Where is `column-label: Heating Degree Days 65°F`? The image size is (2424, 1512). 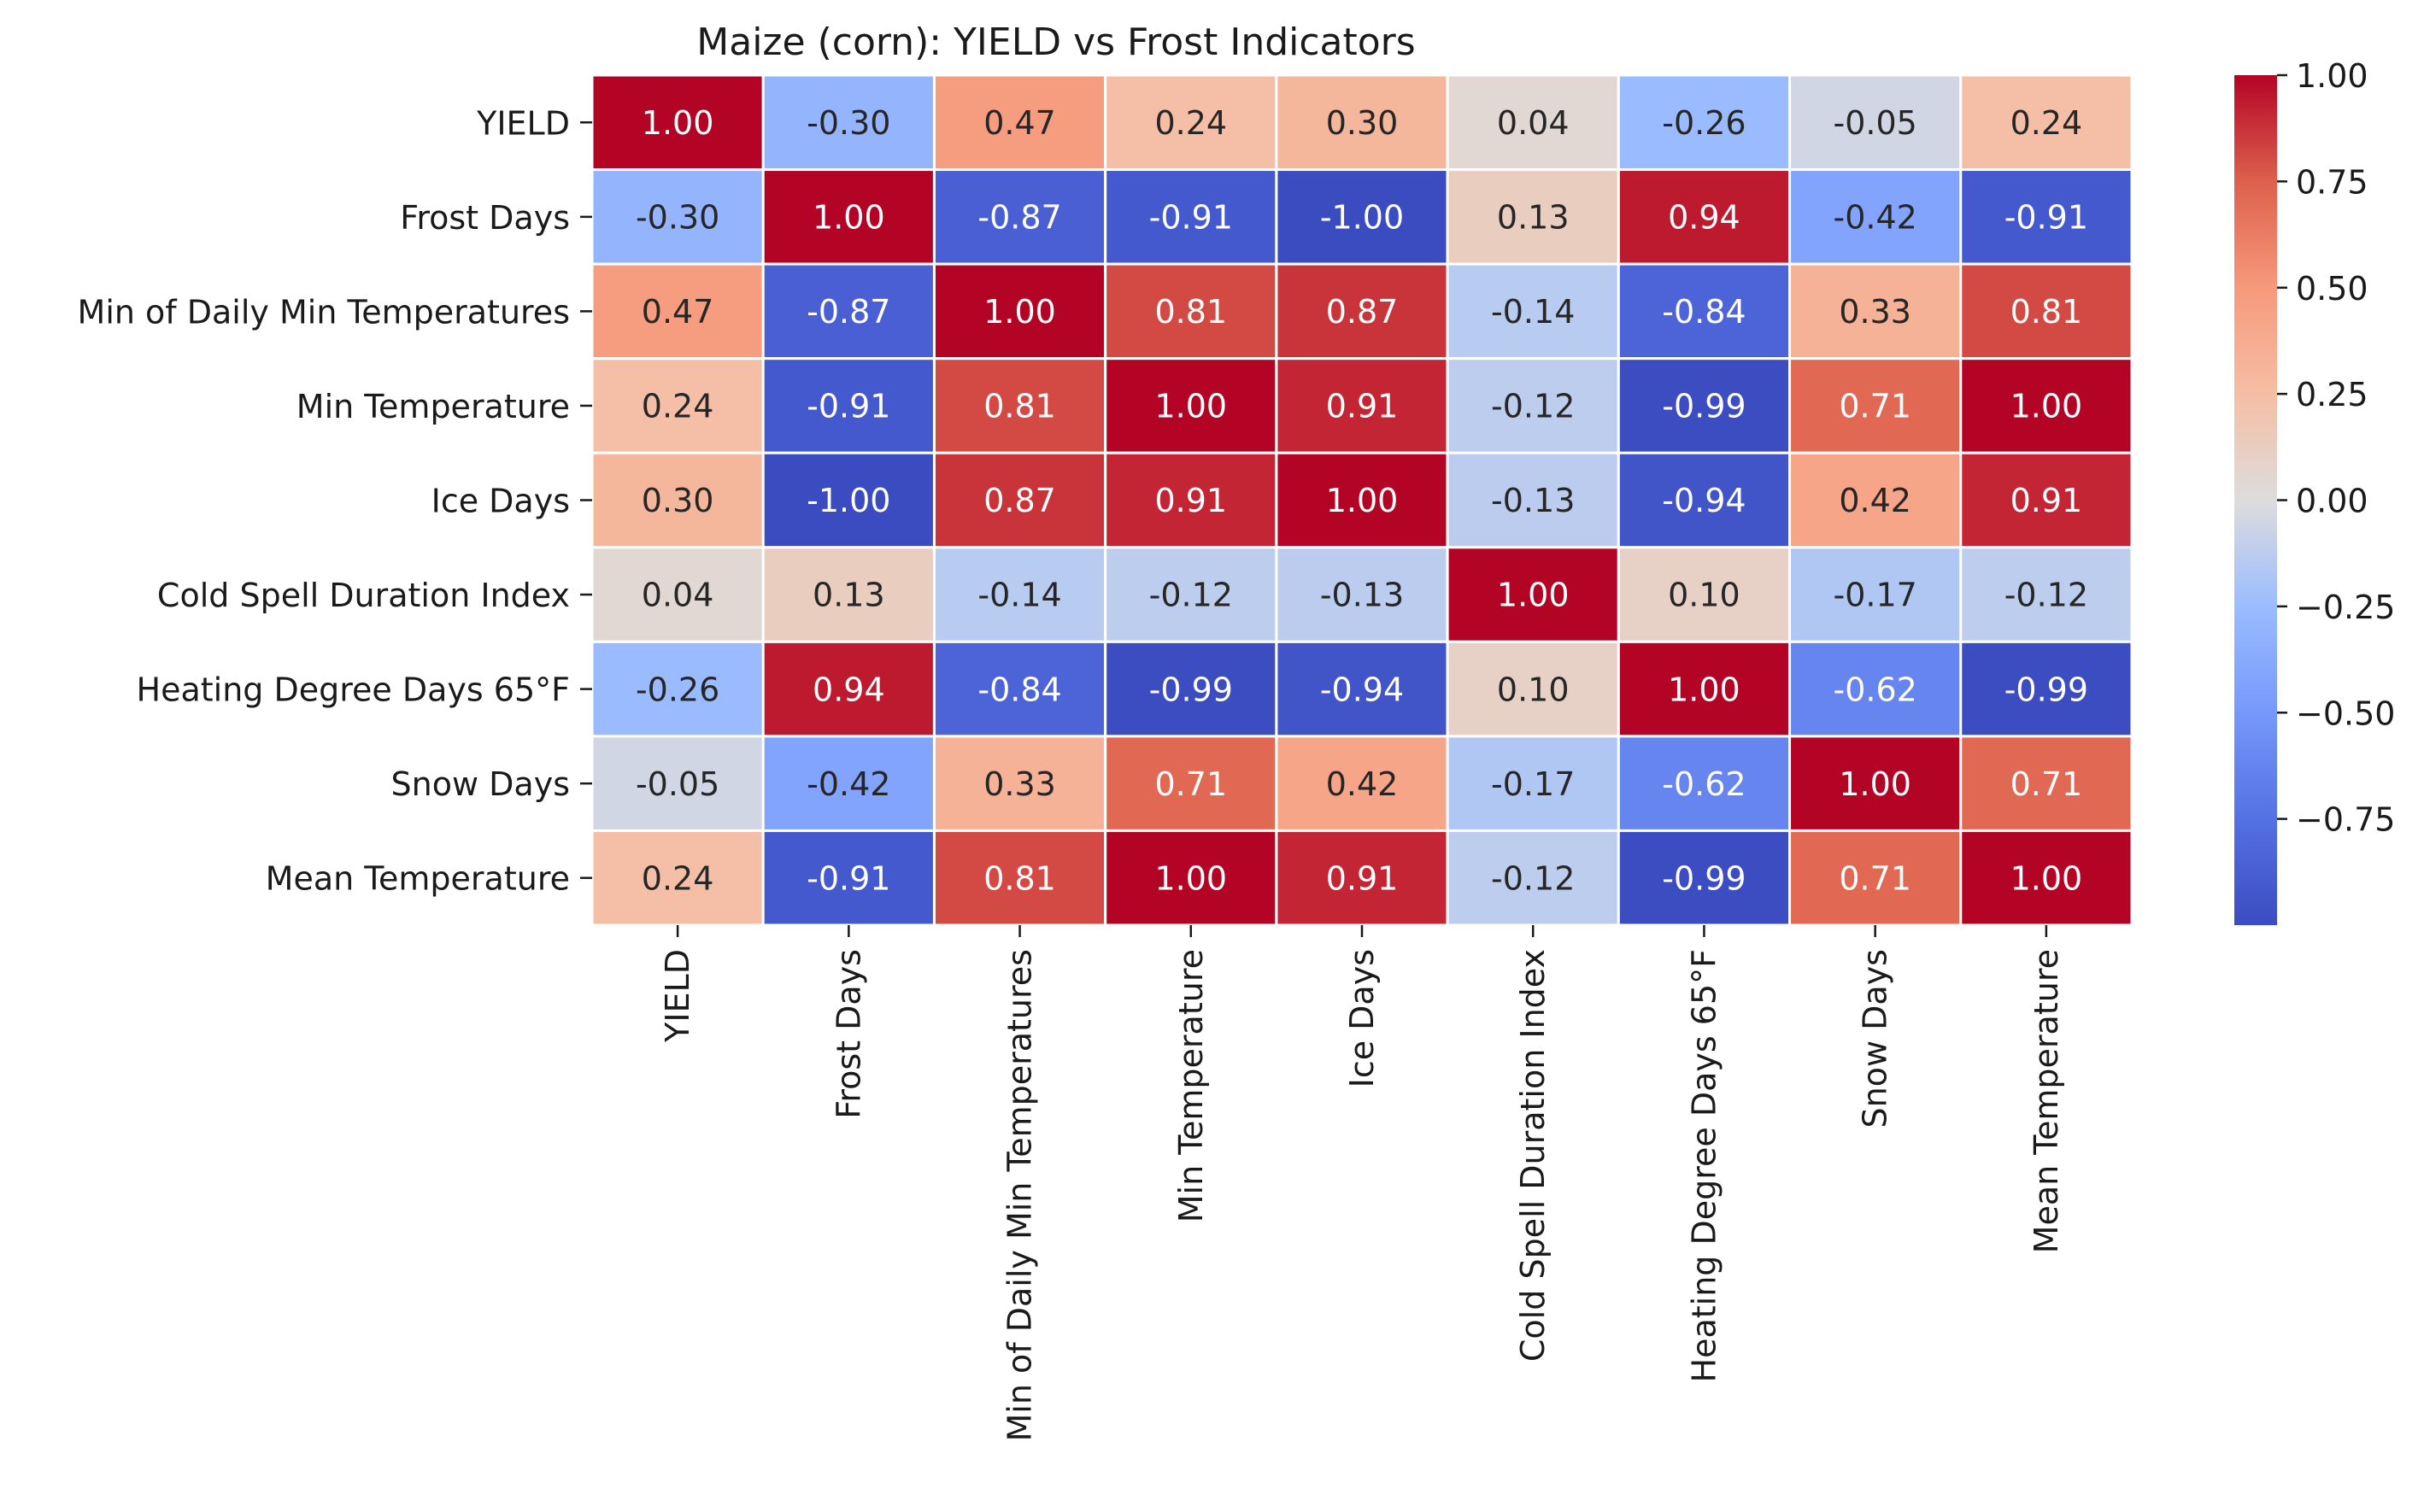 column-label: Heating Degree Days 65°F is located at coordinates (1704, 1166).